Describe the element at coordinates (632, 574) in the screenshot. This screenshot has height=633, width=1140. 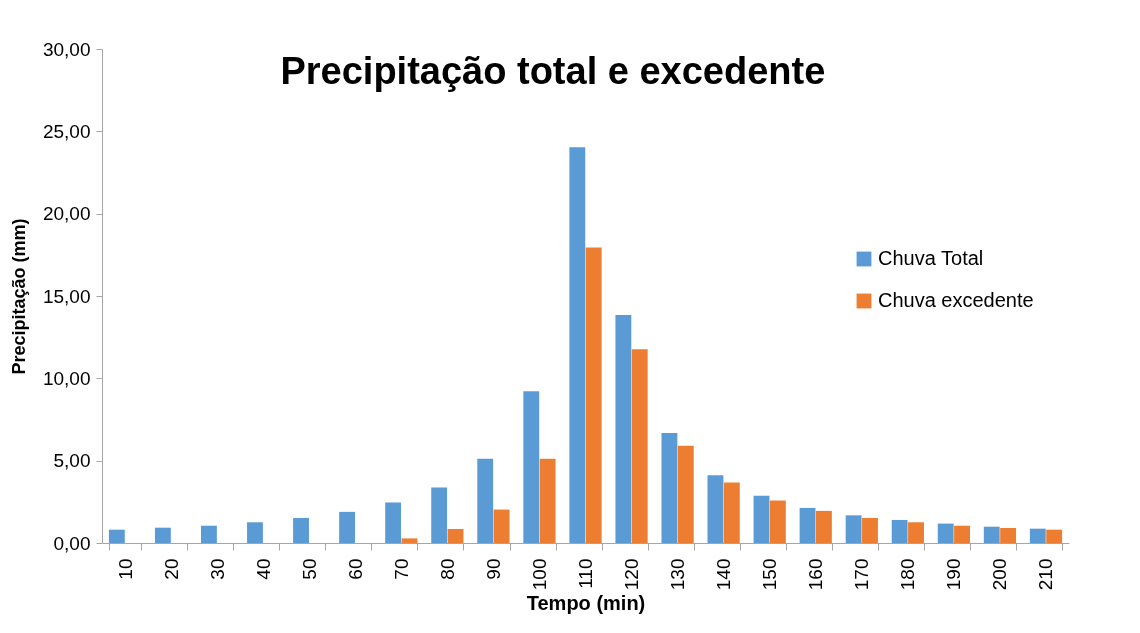
I see `x-tick-label: 120` at that location.